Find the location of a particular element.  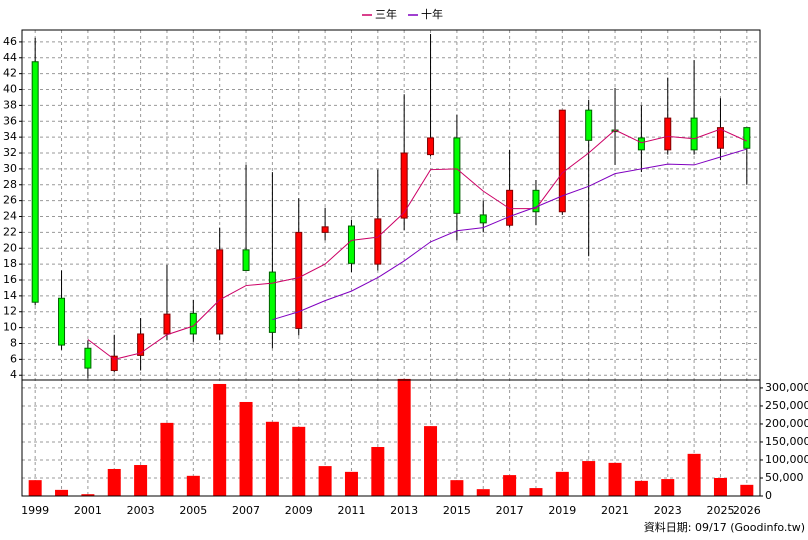

y-tick-label: 32 is located at coordinates (10, 152).